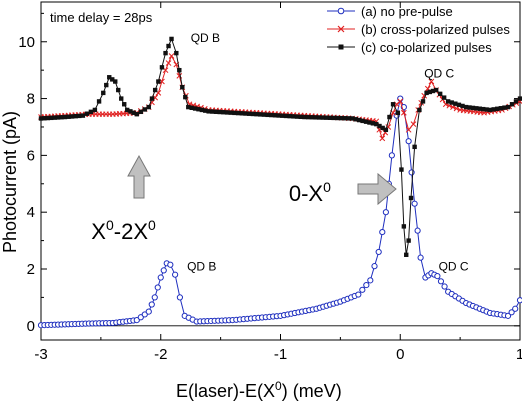 The width and height of the screenshot is (522, 405). I want to click on y-tick-label: 4, so click(31, 212).